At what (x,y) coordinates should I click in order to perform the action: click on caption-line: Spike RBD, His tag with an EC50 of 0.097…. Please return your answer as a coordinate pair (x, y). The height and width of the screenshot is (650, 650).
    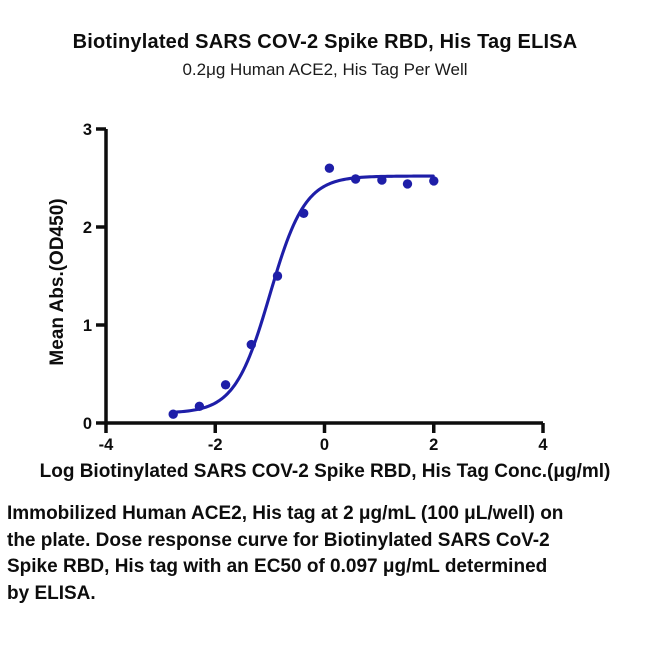
    Looking at the image, I should click on (277, 566).